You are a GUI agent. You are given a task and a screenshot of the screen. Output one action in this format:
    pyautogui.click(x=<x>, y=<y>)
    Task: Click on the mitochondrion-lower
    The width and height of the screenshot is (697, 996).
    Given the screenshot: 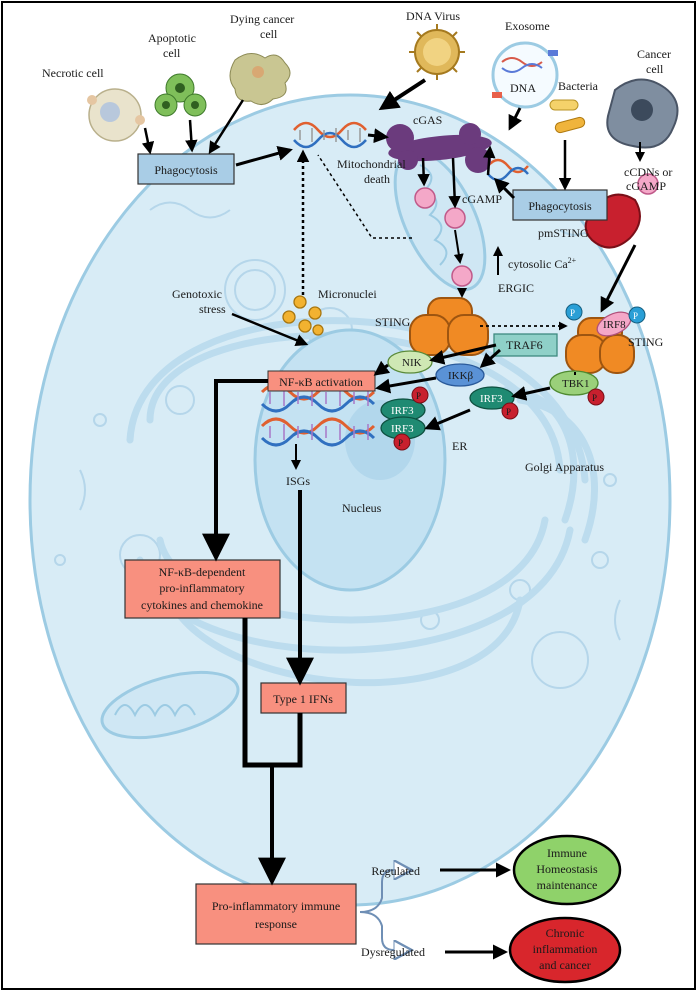 What is the action you would take?
    pyautogui.click(x=170, y=705)
    